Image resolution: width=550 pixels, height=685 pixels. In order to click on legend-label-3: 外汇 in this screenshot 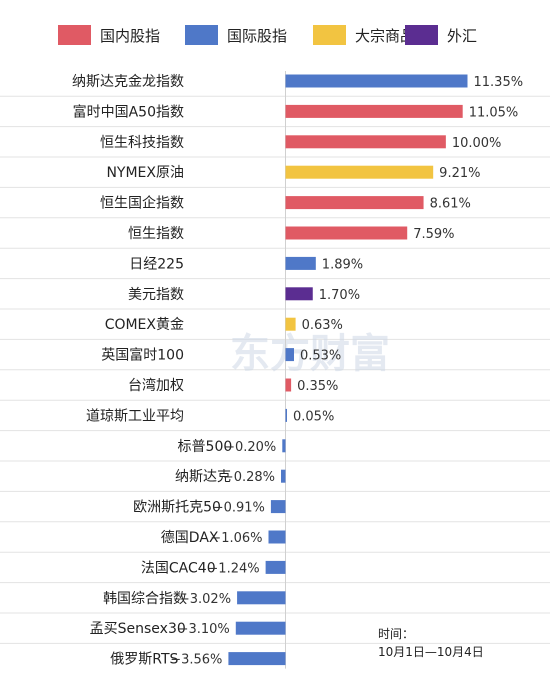, I will do `click(462, 36)`.